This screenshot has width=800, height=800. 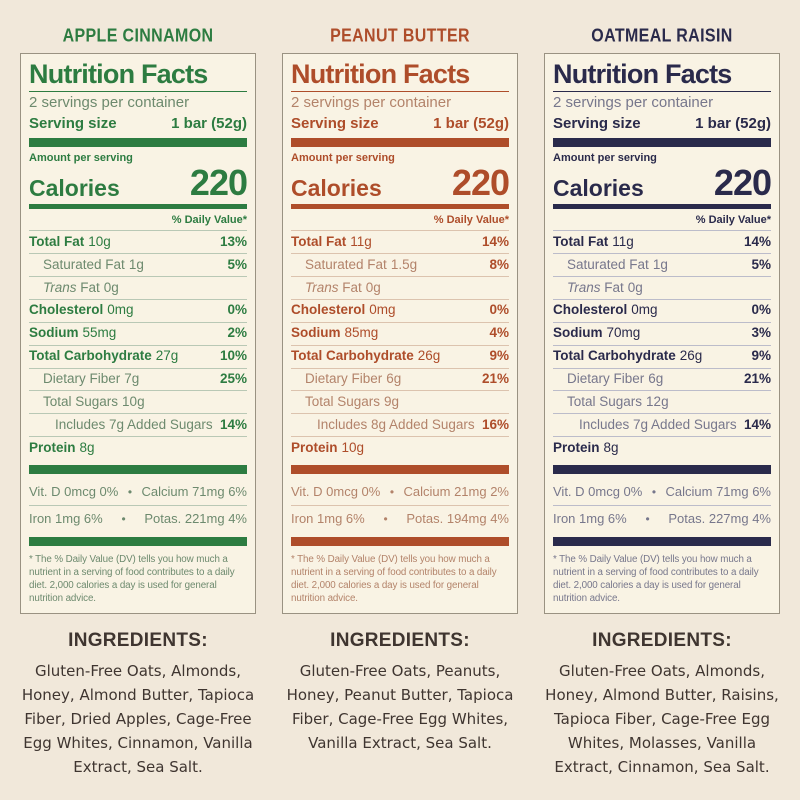 I want to click on nutrient-daily-value: 14%, so click(x=495, y=241).